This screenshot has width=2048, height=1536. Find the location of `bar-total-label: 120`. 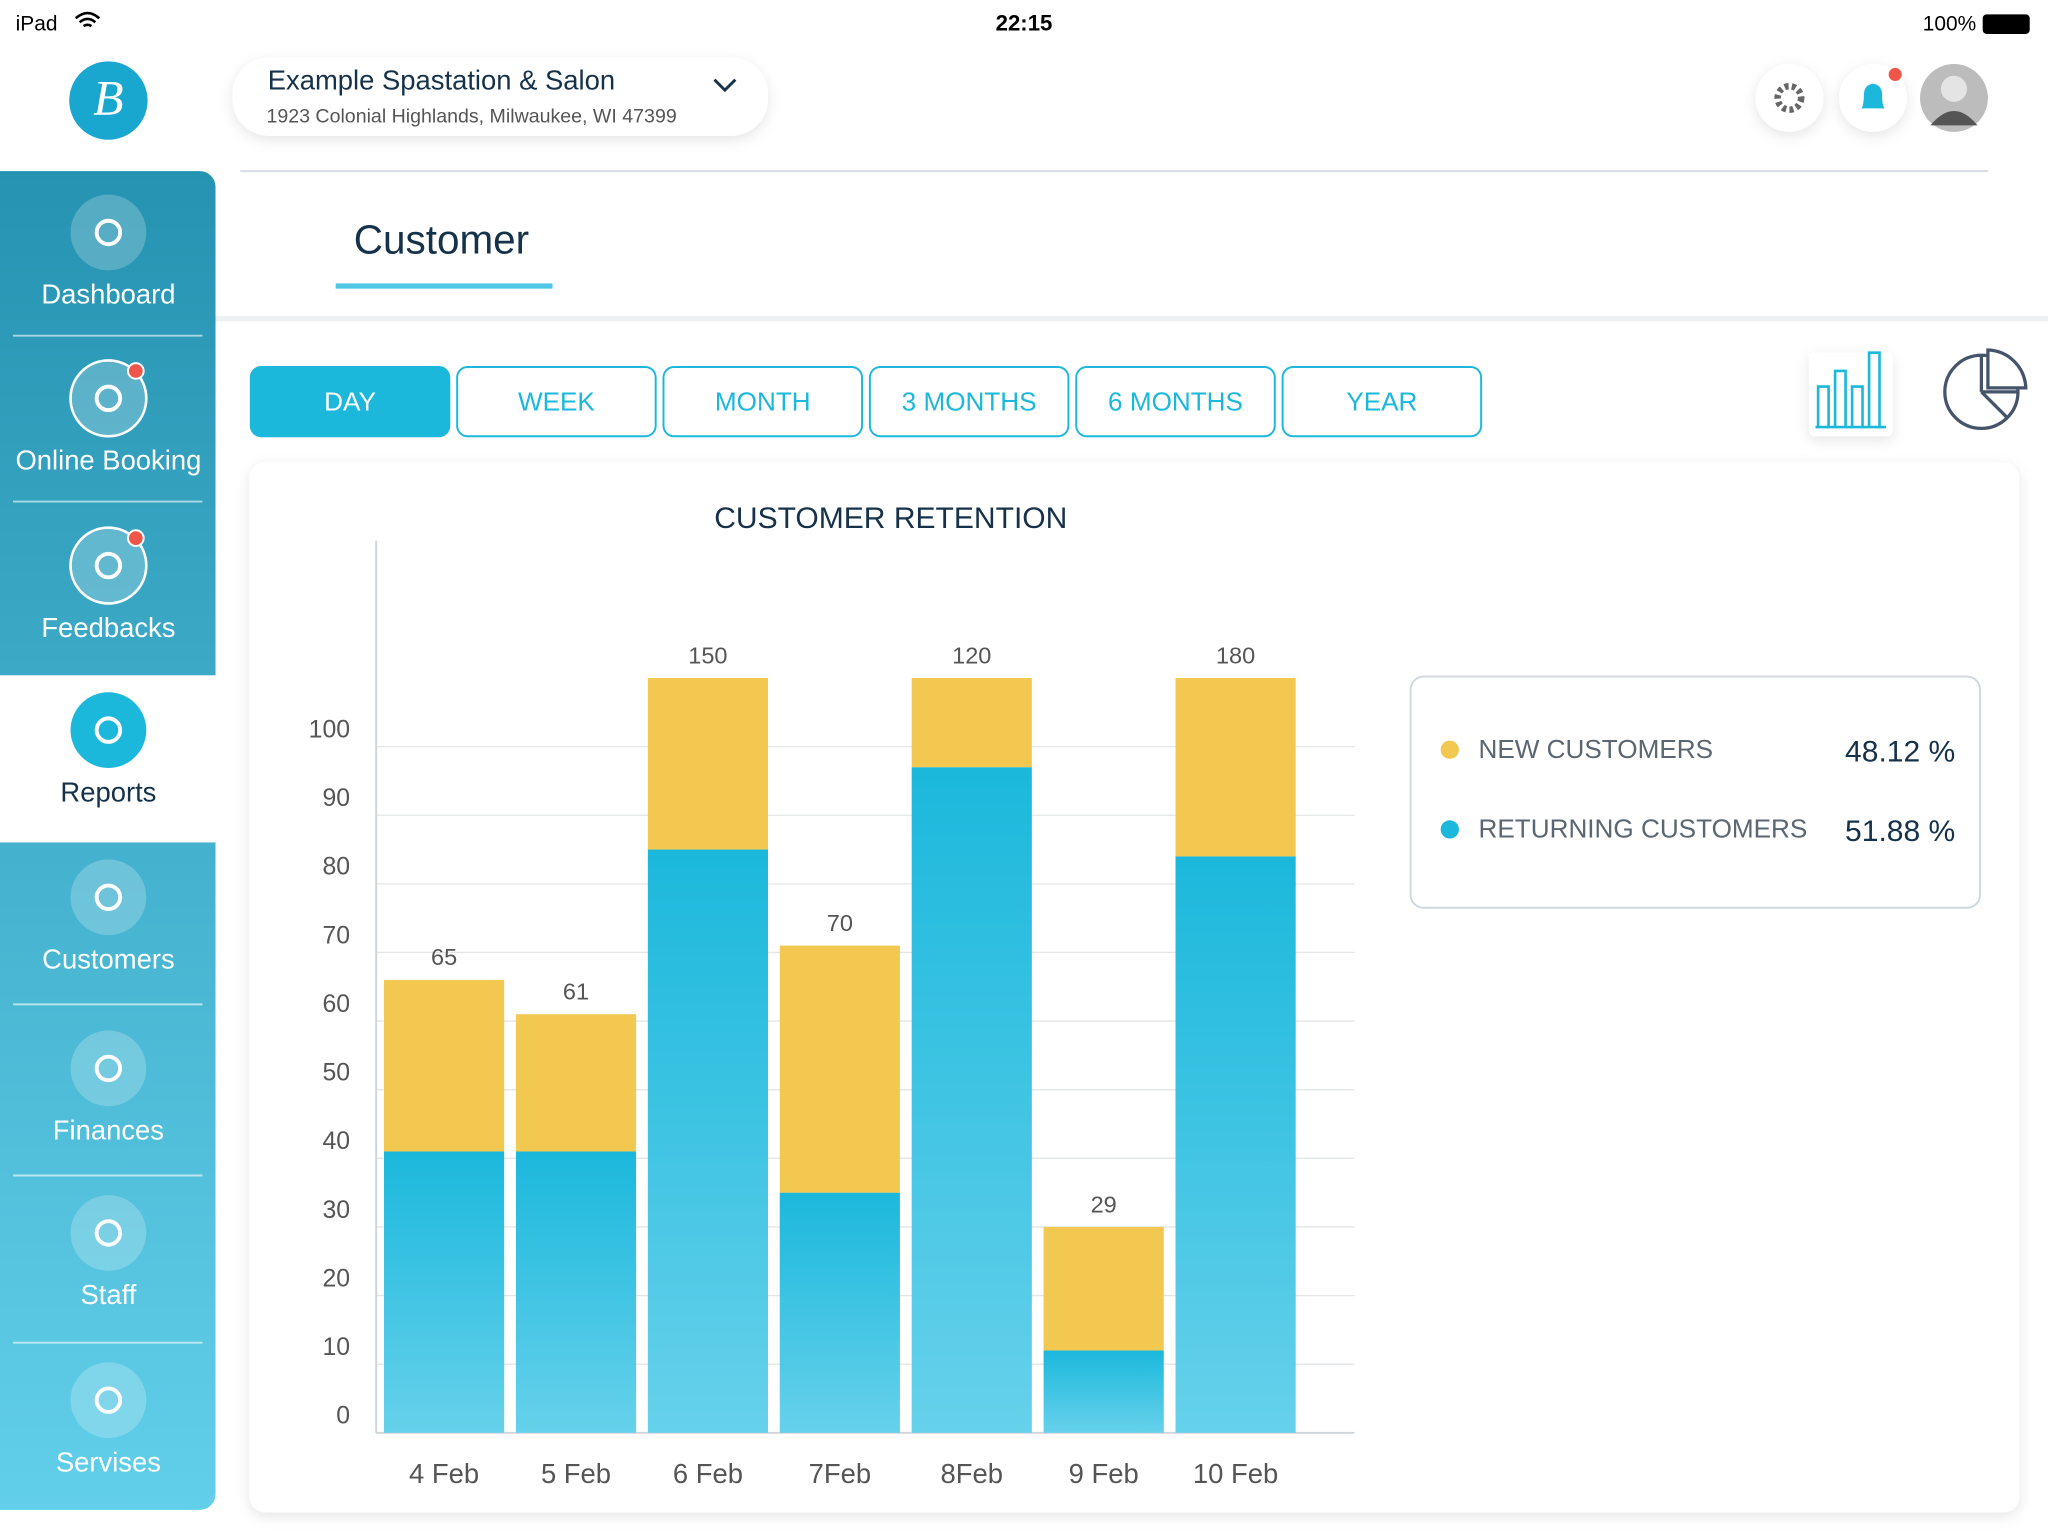

bar-total-label: 120 is located at coordinates (971, 655).